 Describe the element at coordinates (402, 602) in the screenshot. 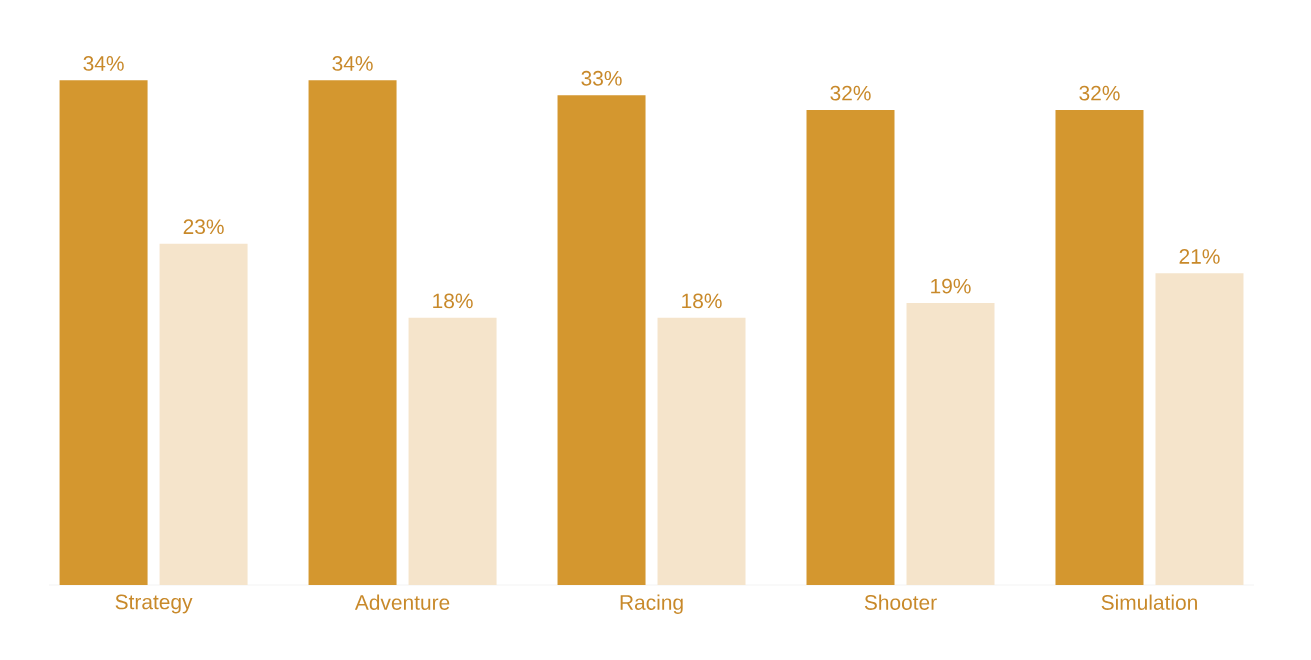

I see `x-tick-label: Adventure` at that location.